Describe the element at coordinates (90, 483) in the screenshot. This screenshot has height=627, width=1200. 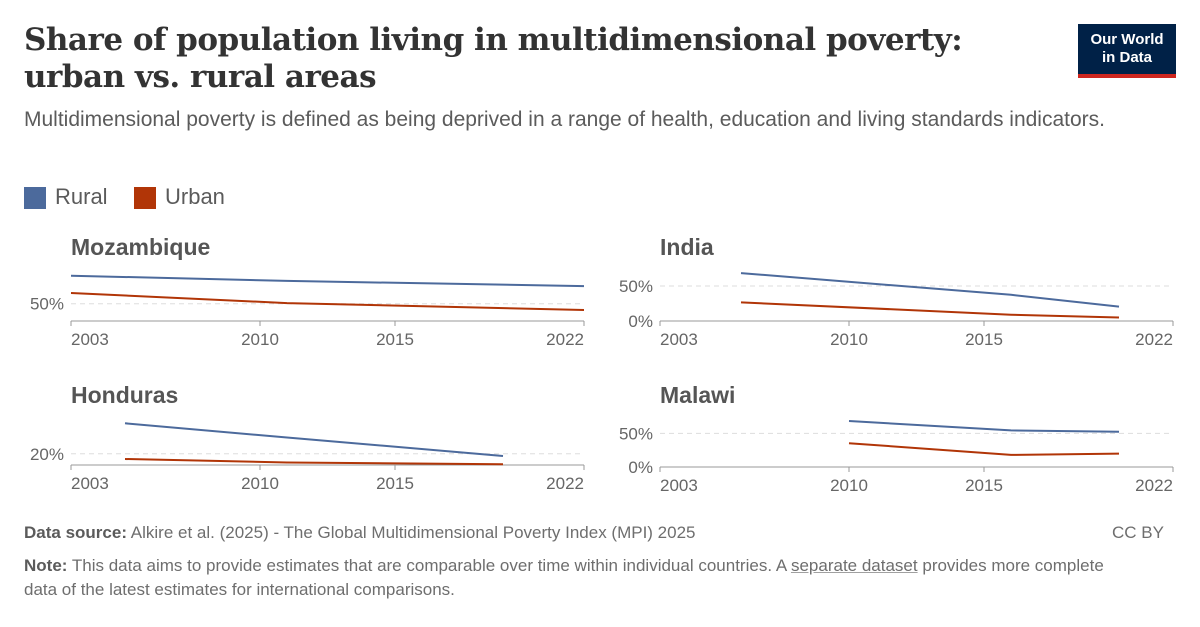
I see `honduras-x-tick-label-0: 2003` at that location.